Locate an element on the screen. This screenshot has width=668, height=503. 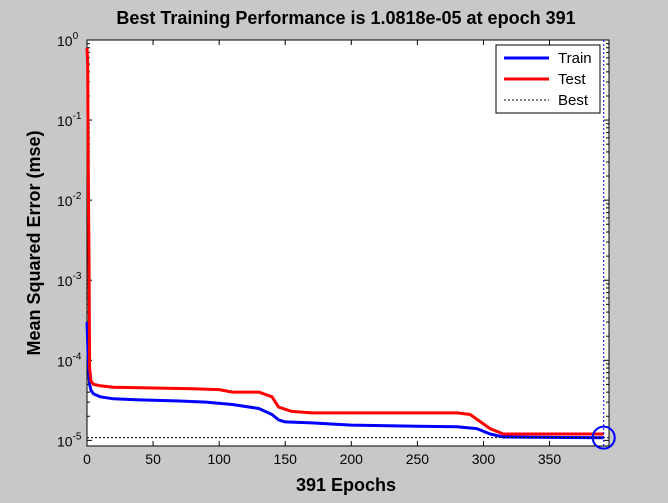
legend-label-test: Test is located at coordinates (572, 79).